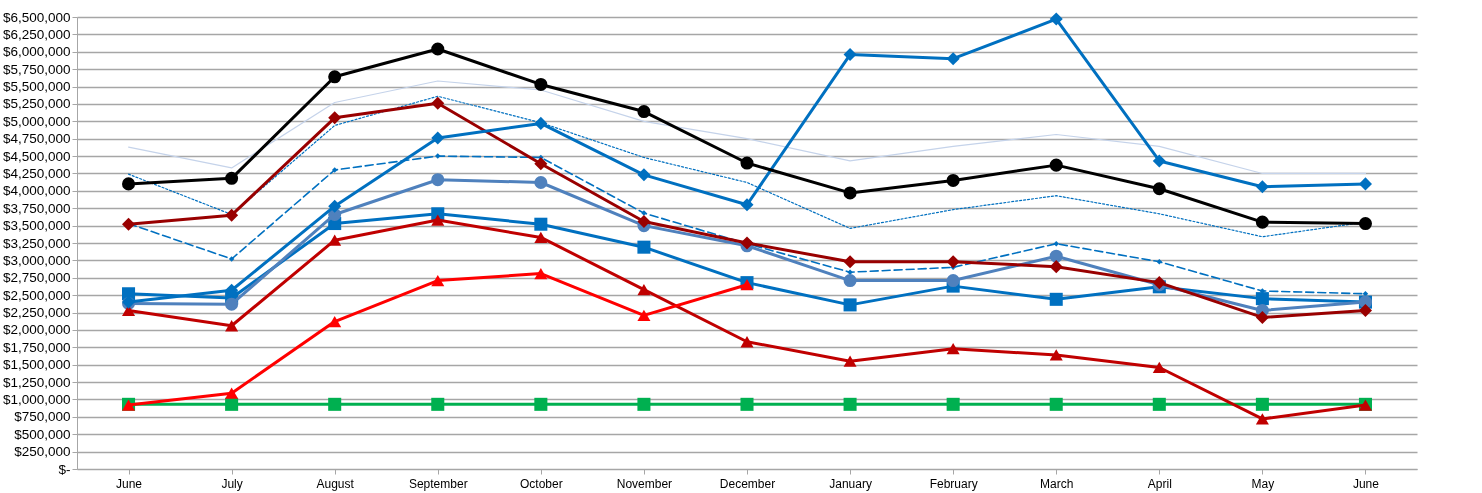  What do you see at coordinates (36, 365) in the screenshot?
I see `y-tick-label: $1,500,000` at bounding box center [36, 365].